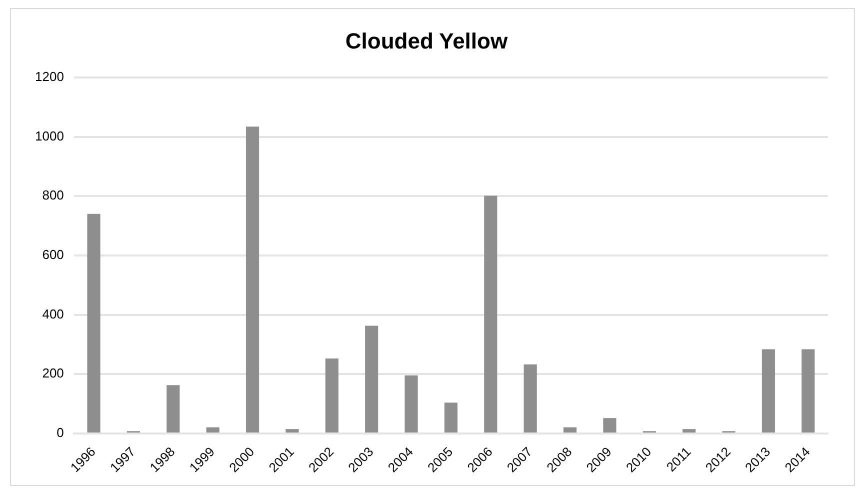  What do you see at coordinates (53, 373) in the screenshot?
I see `y-tick-label: 200` at bounding box center [53, 373].